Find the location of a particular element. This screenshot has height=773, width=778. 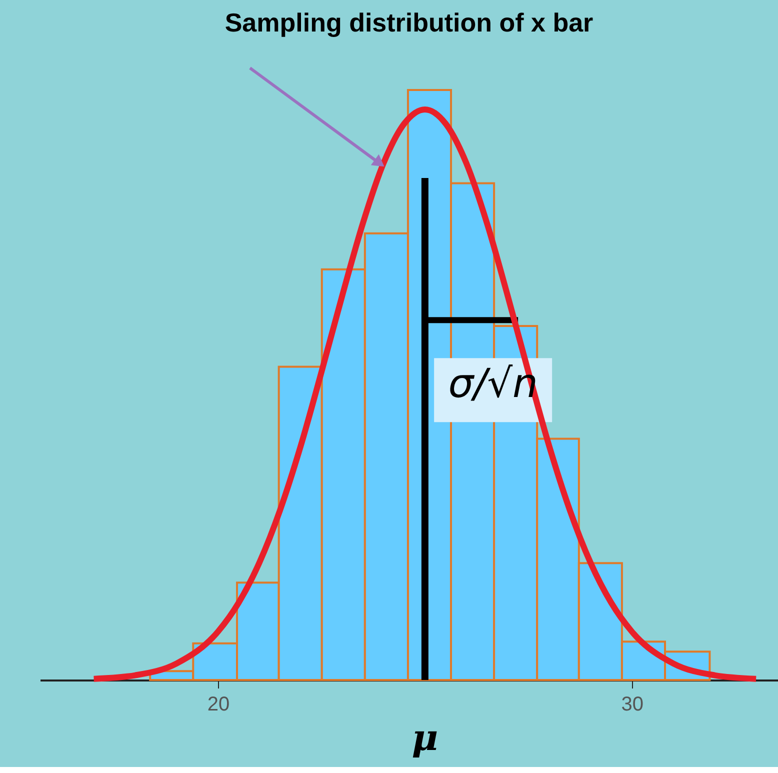

ref-line-label: μ is located at coordinates (425, 738).